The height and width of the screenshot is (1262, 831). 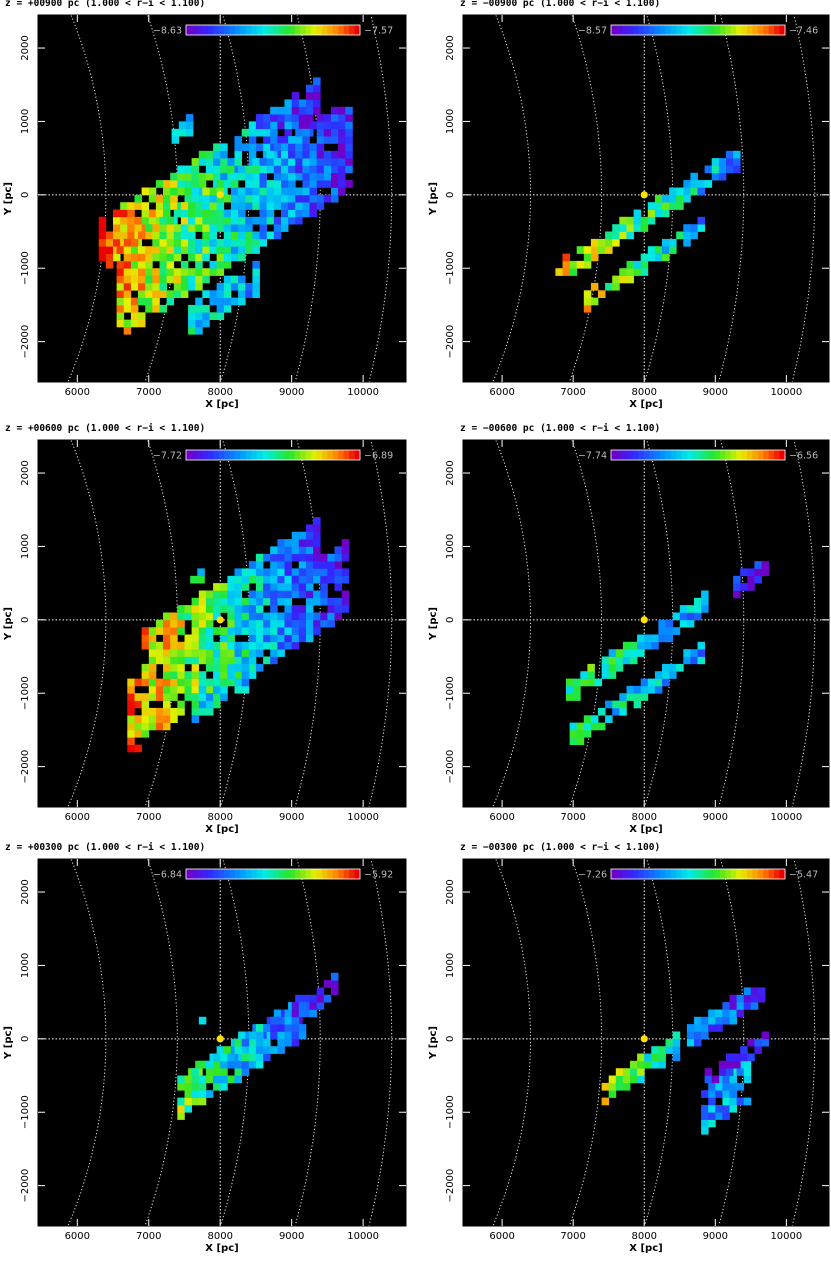 I want to click on radius-circle, so click(x=380, y=623).